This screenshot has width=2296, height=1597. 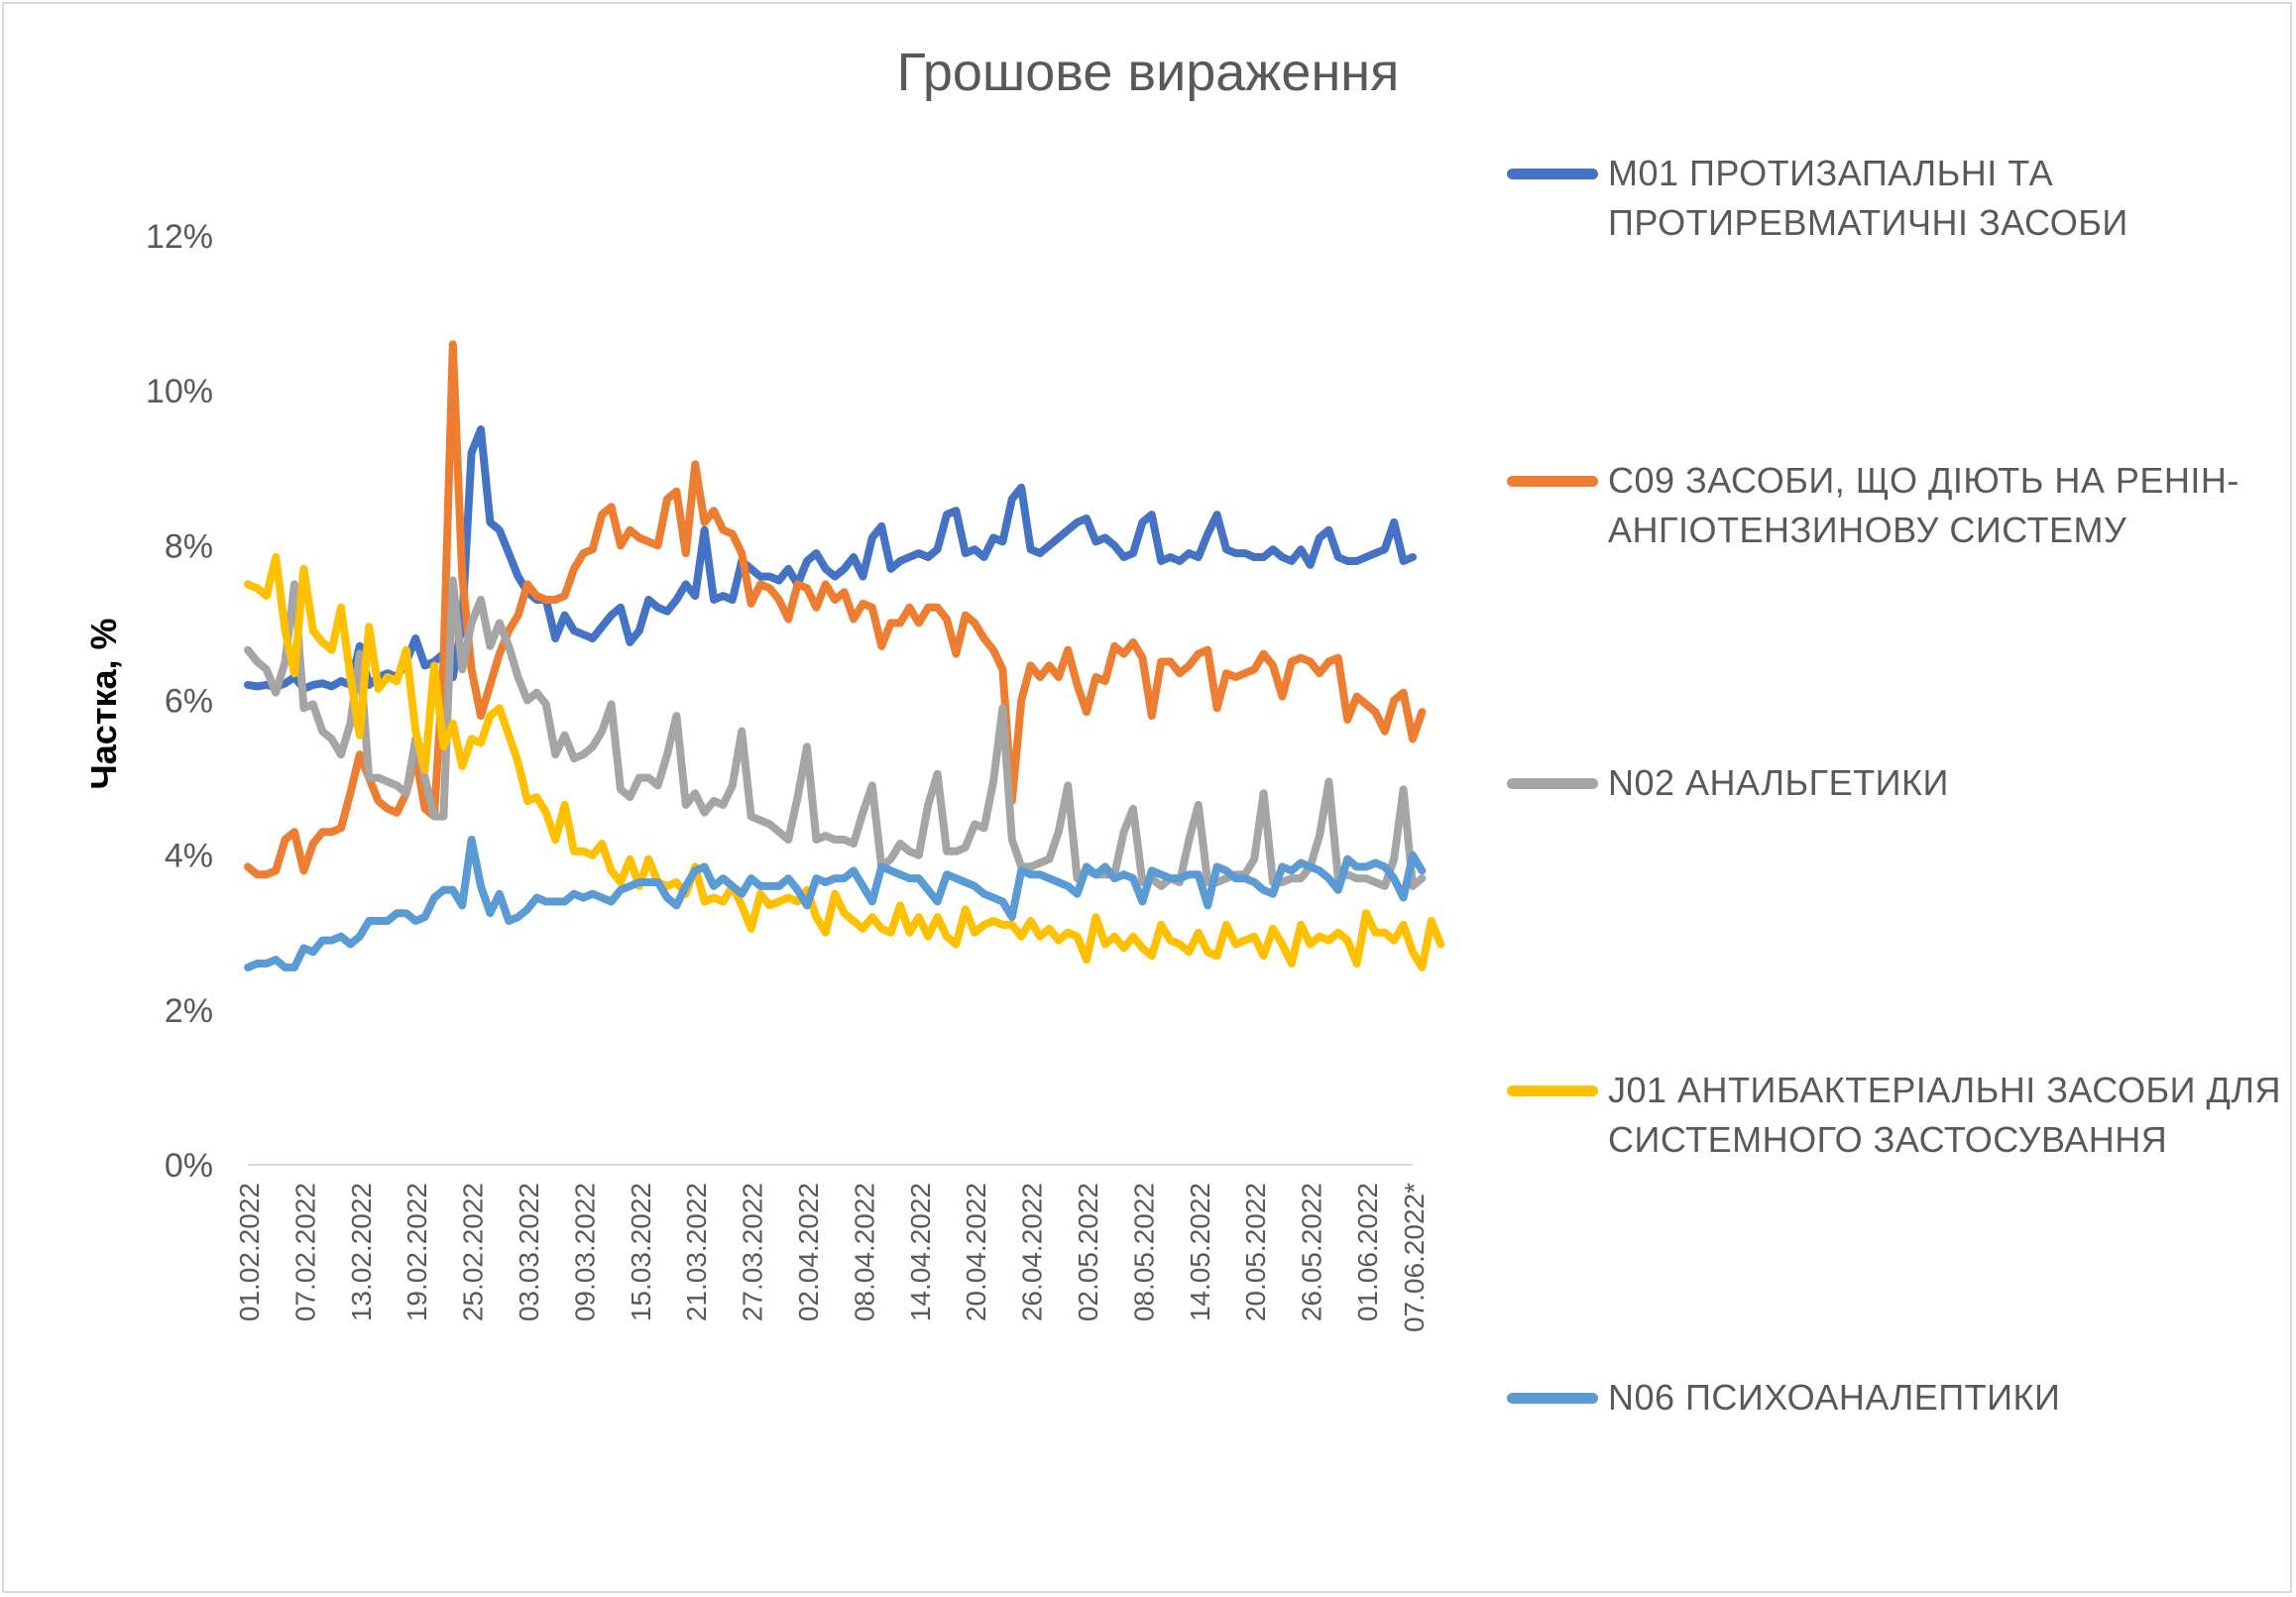 I want to click on y-tick-label: 6%, so click(x=189, y=702).